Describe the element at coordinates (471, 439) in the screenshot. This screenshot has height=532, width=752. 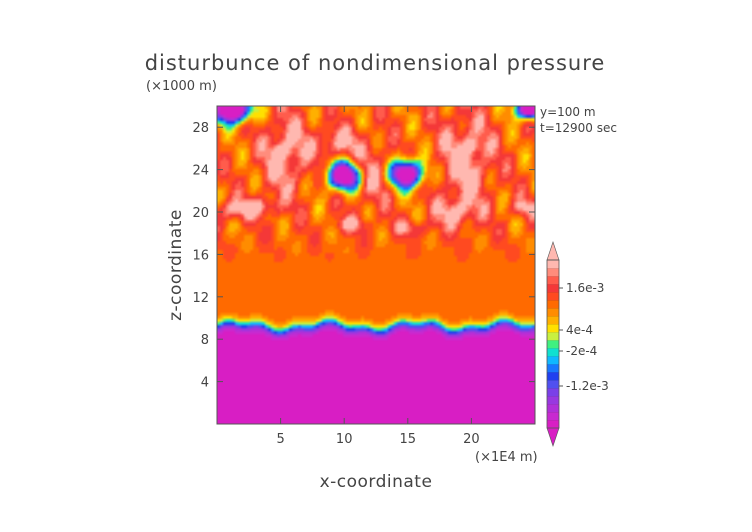
I see `x-tick-label: 20` at that location.